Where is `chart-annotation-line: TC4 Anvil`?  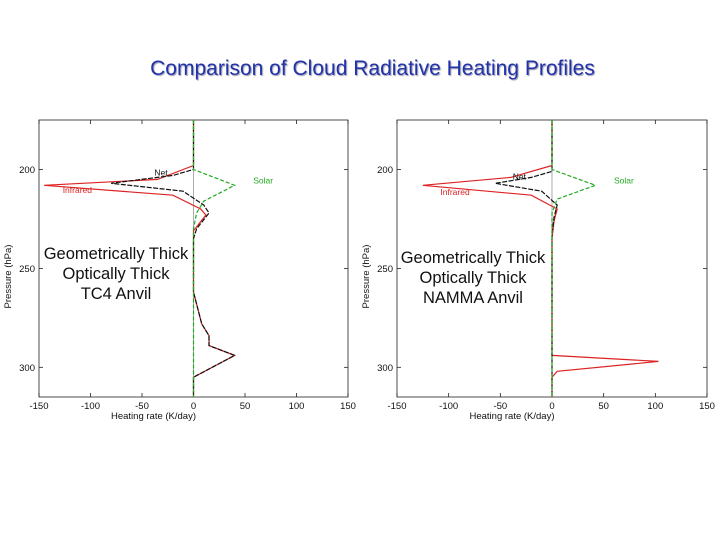 chart-annotation-line: TC4 Anvil is located at coordinates (116, 294).